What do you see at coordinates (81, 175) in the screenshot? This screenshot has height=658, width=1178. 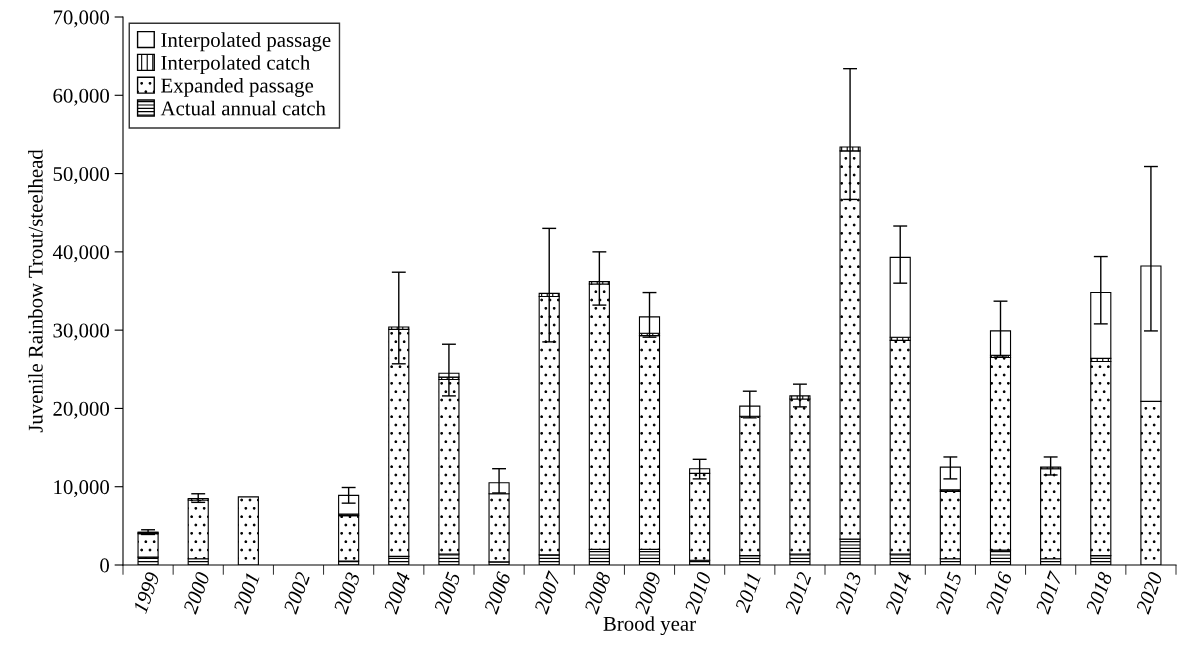 I see `y-tick-label: 50,000` at bounding box center [81, 175].